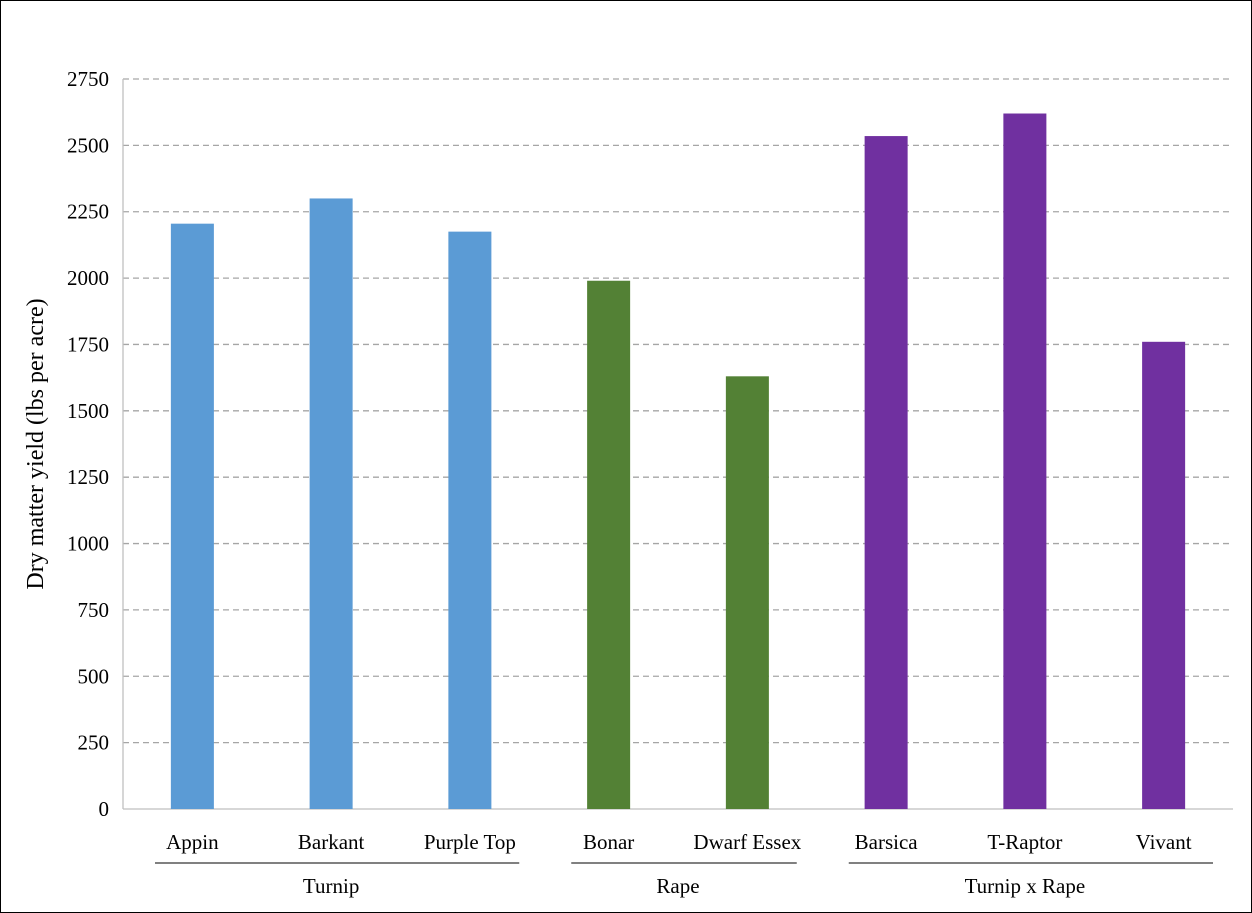 The image size is (1252, 913). Describe the element at coordinates (1164, 575) in the screenshot. I see `bar-vivant` at that location.